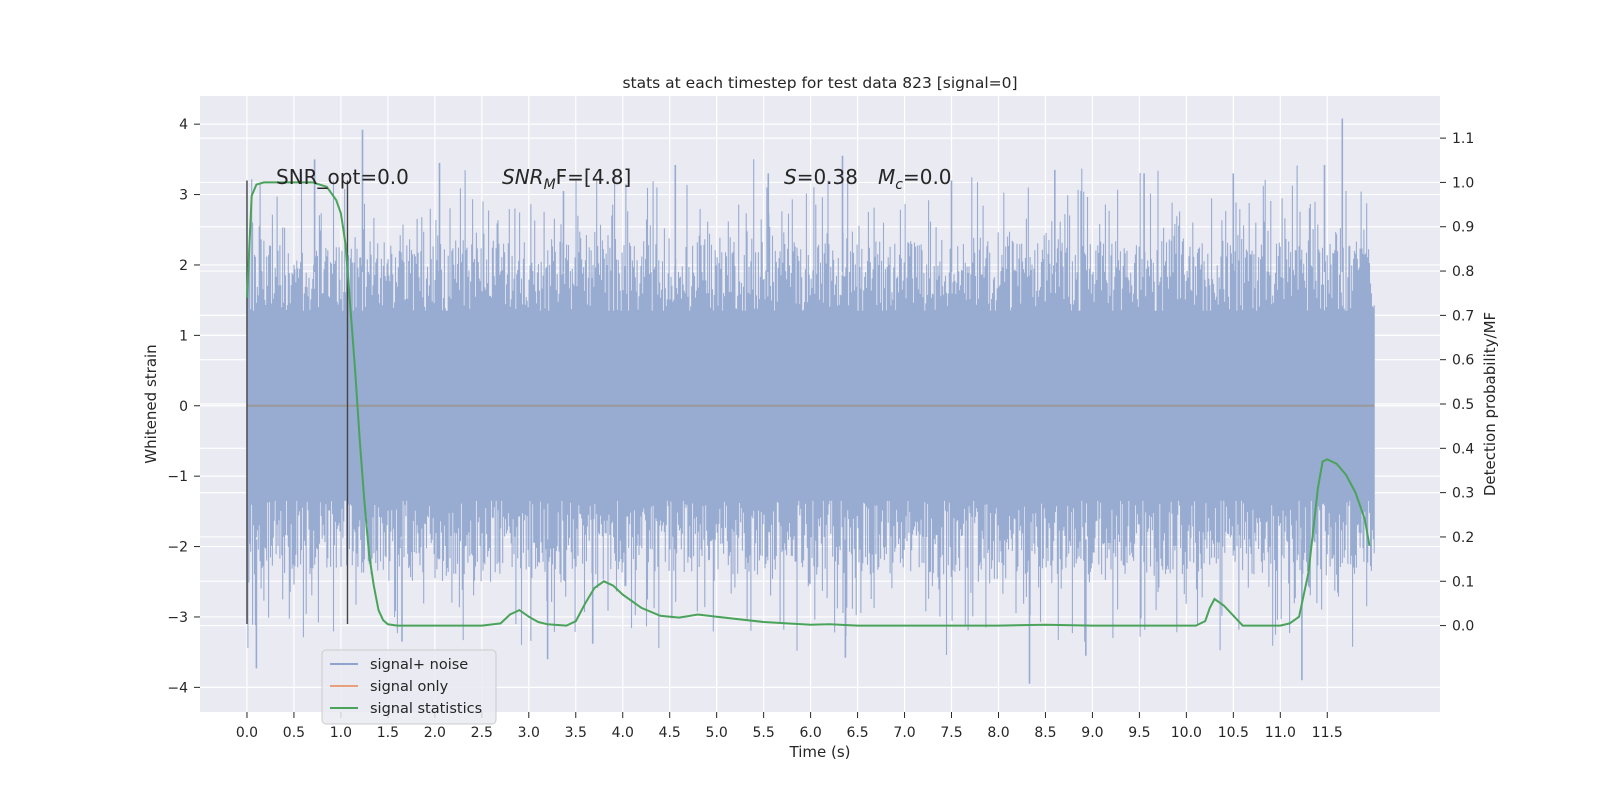  Describe the element at coordinates (1463, 627) in the screenshot. I see `y2-tick-label: 0.0` at that location.